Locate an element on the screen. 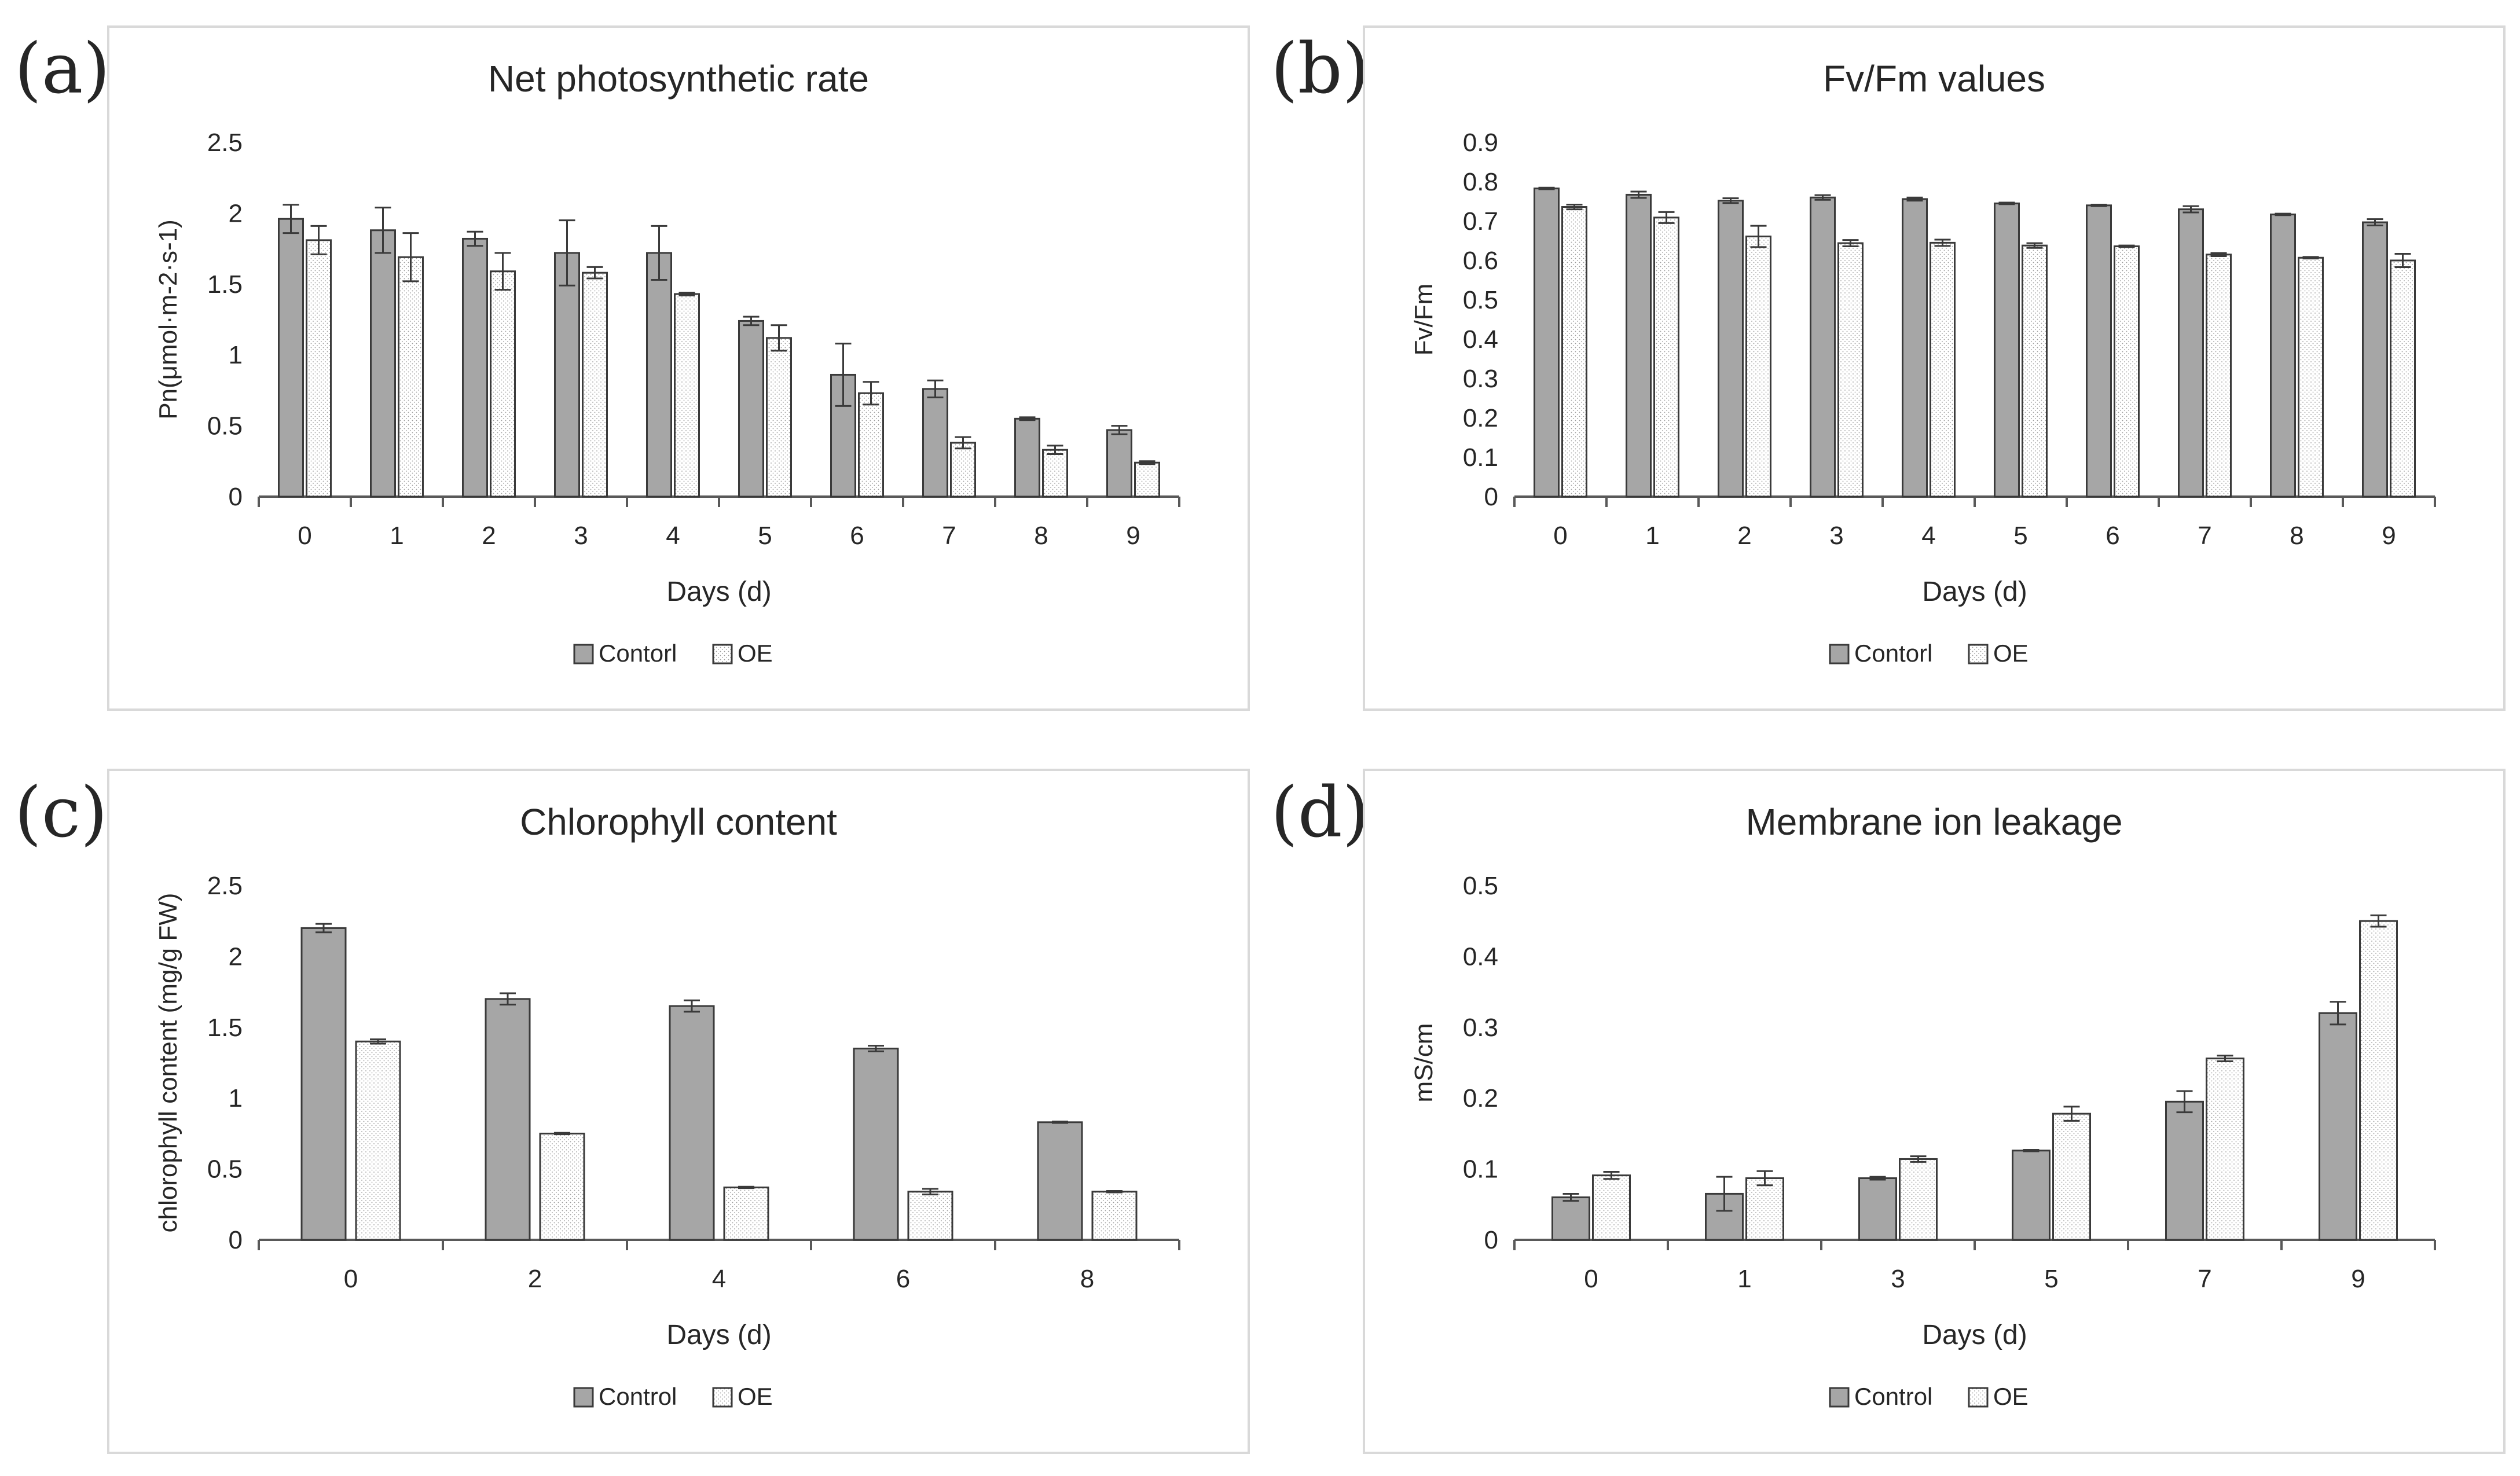  y-axis-label: Pn(μmol·m-2·s-1) is located at coordinates (168, 319).